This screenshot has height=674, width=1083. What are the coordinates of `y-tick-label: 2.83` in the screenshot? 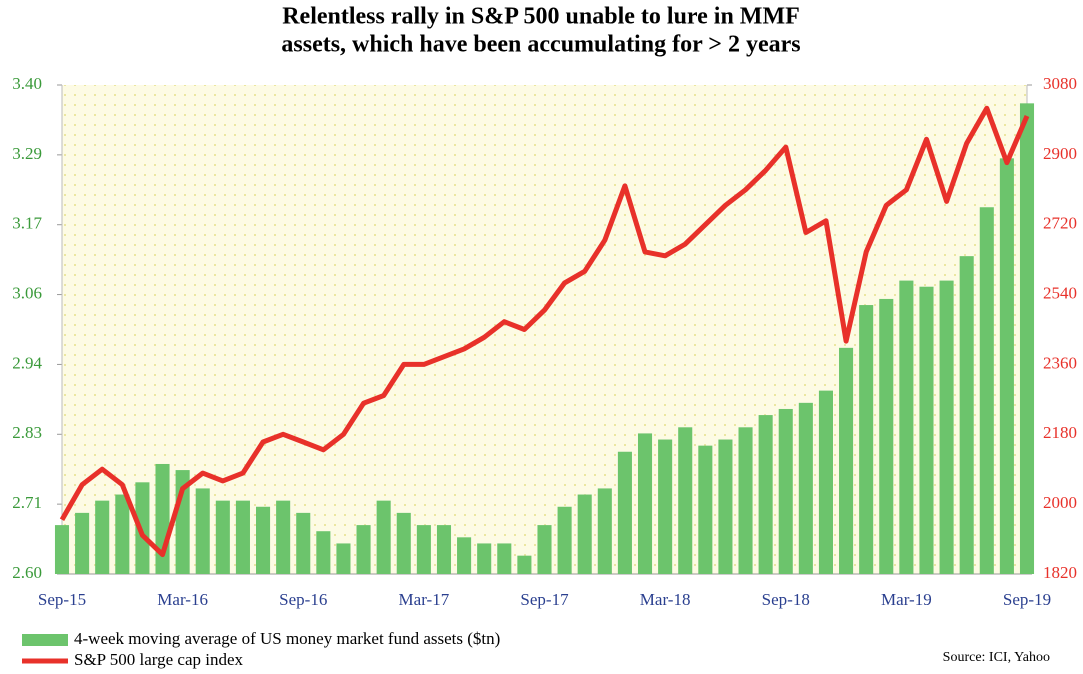 It's located at (27, 432).